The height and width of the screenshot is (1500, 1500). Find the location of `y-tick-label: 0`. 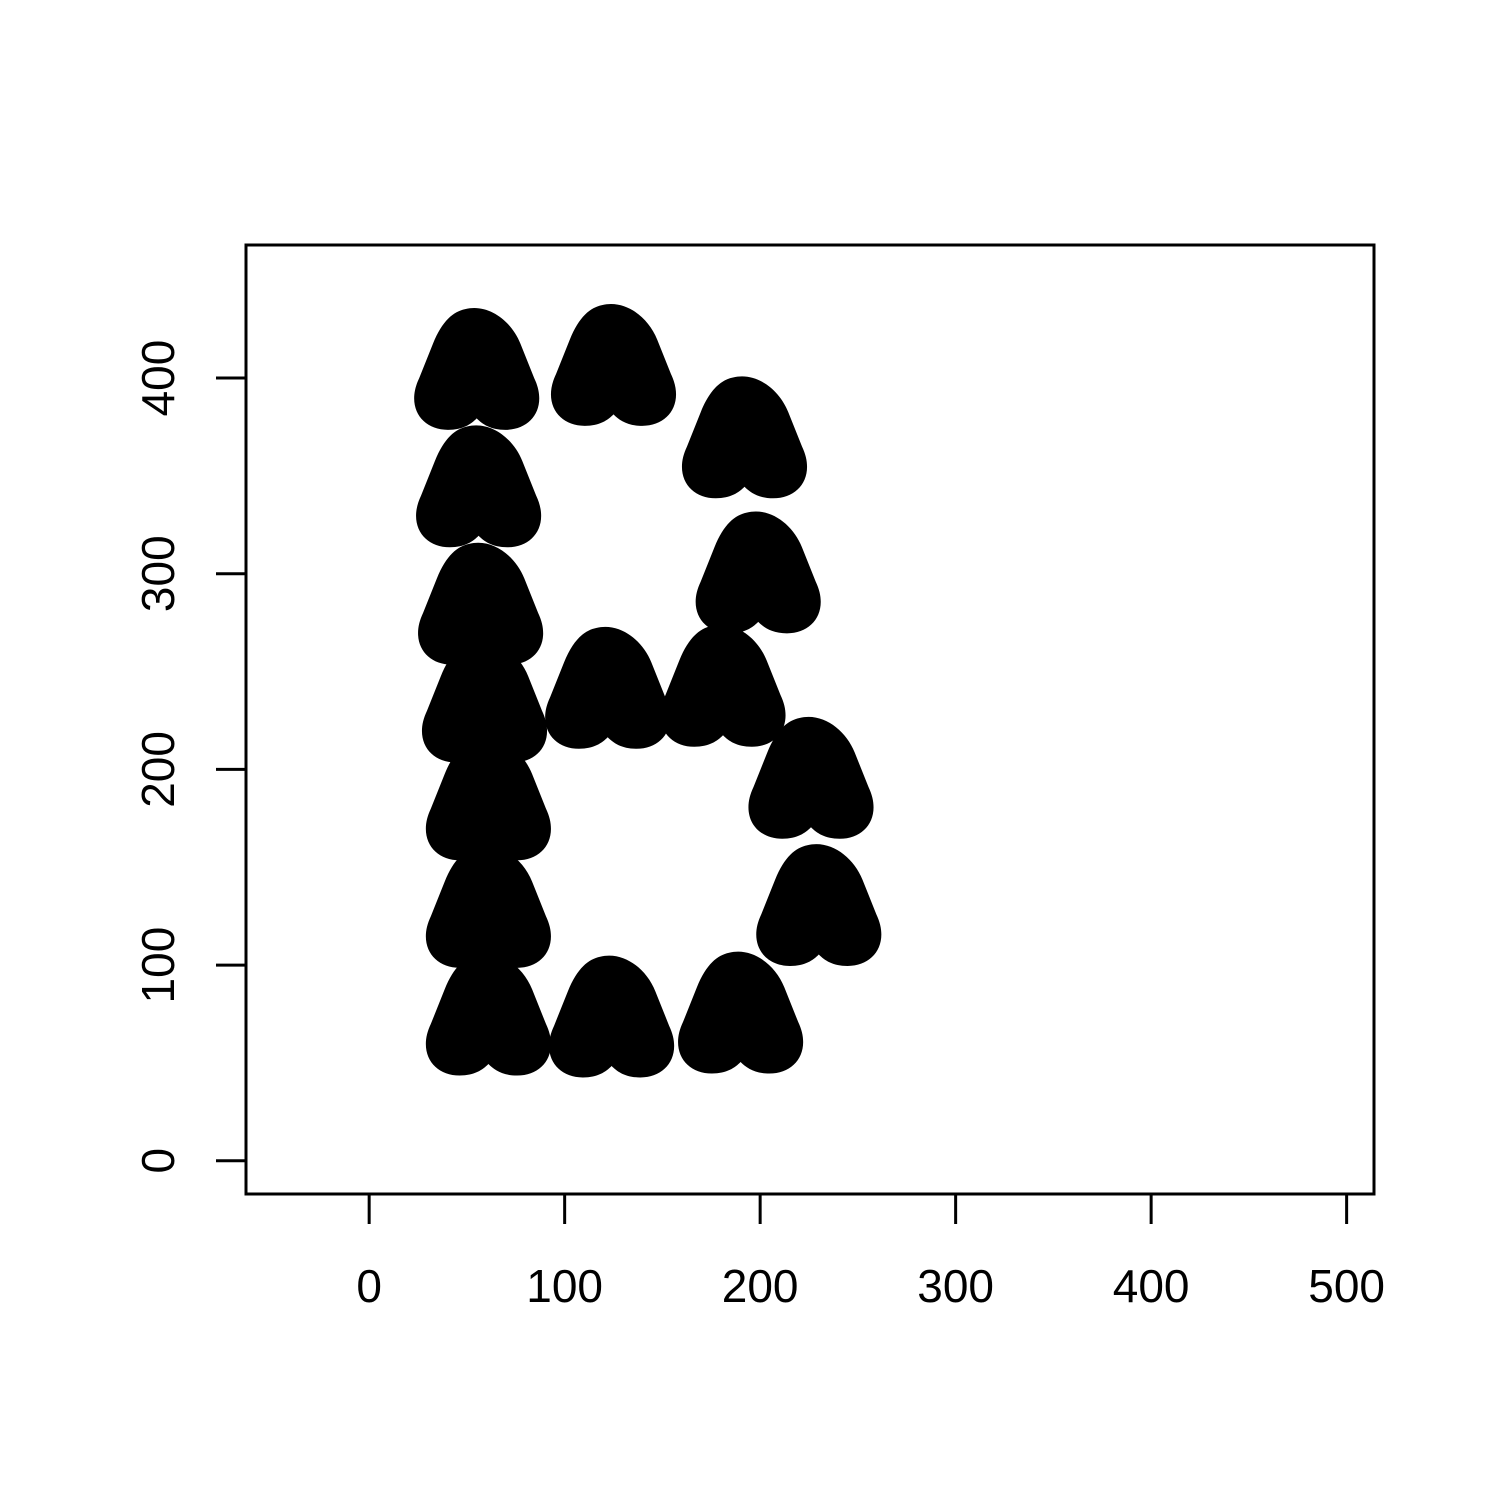

y-tick-label: 0 is located at coordinates (158, 1161).